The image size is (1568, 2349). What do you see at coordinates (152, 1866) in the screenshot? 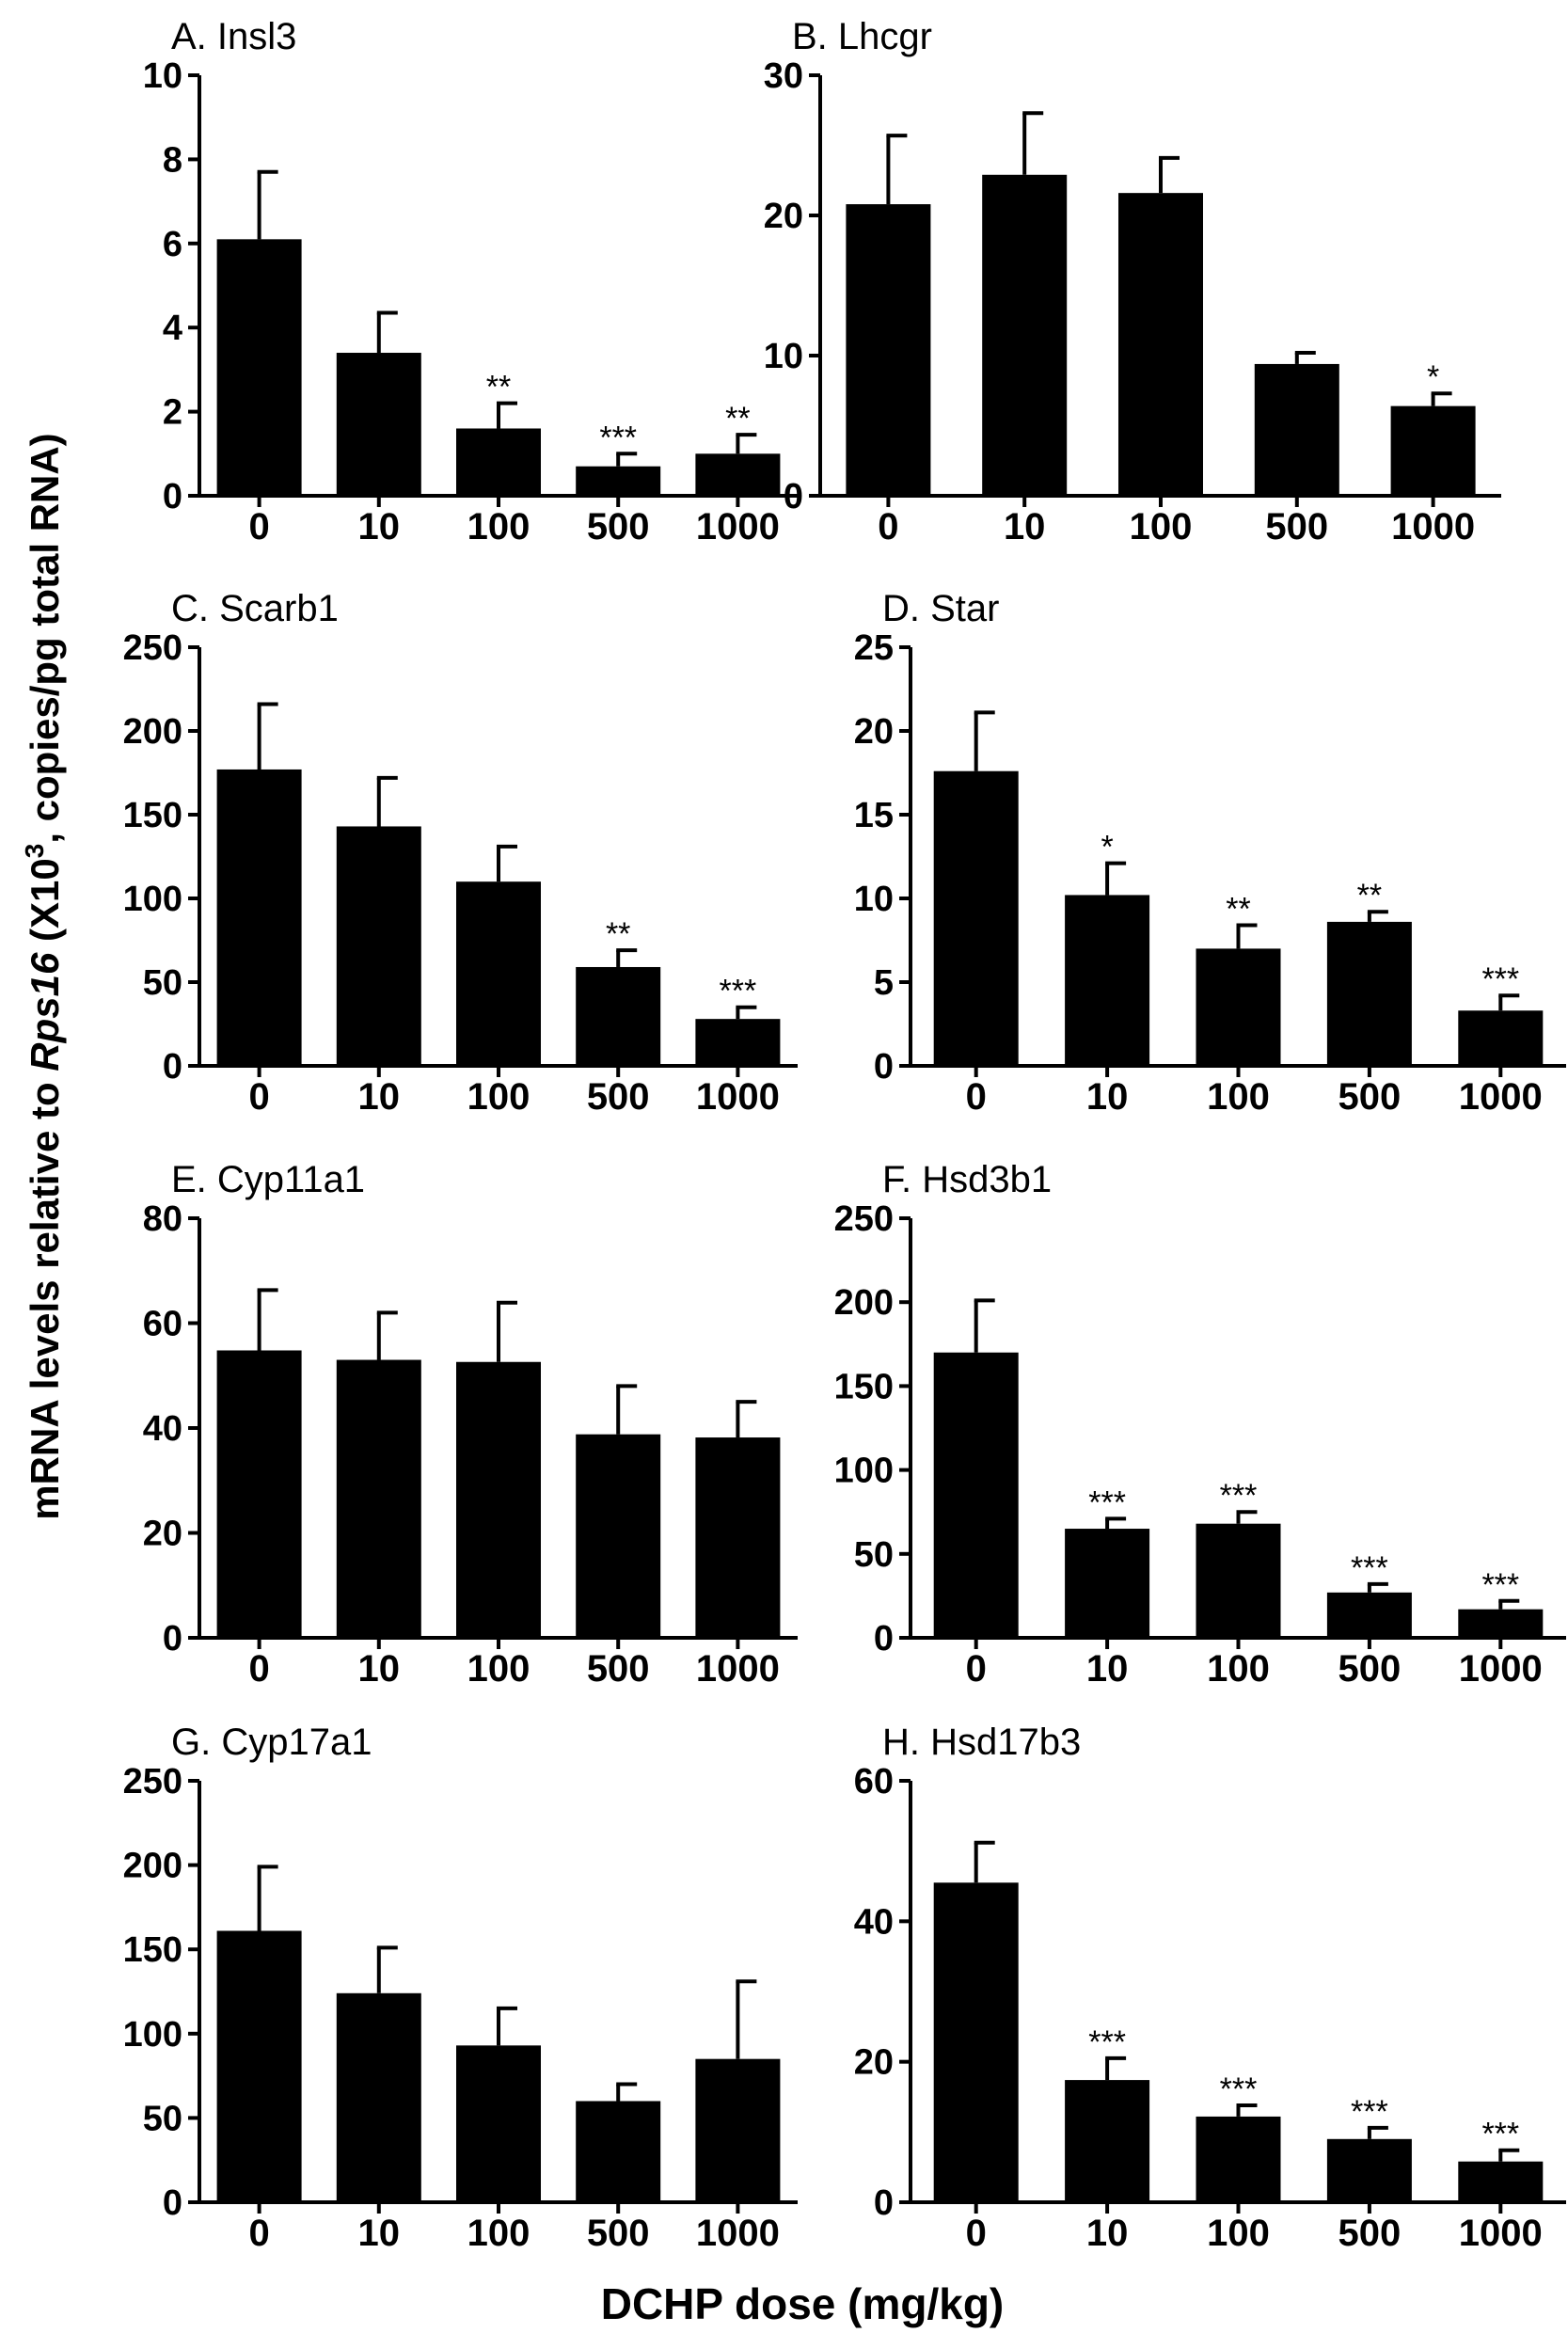
I see `y-tick-label: 200` at bounding box center [152, 1866].